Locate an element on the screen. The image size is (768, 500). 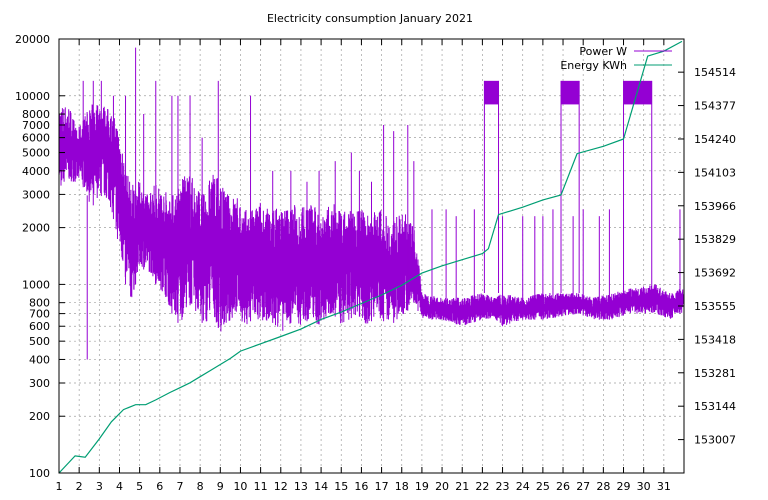
y-left-tick-label: 20000 is located at coordinates (32, 39).